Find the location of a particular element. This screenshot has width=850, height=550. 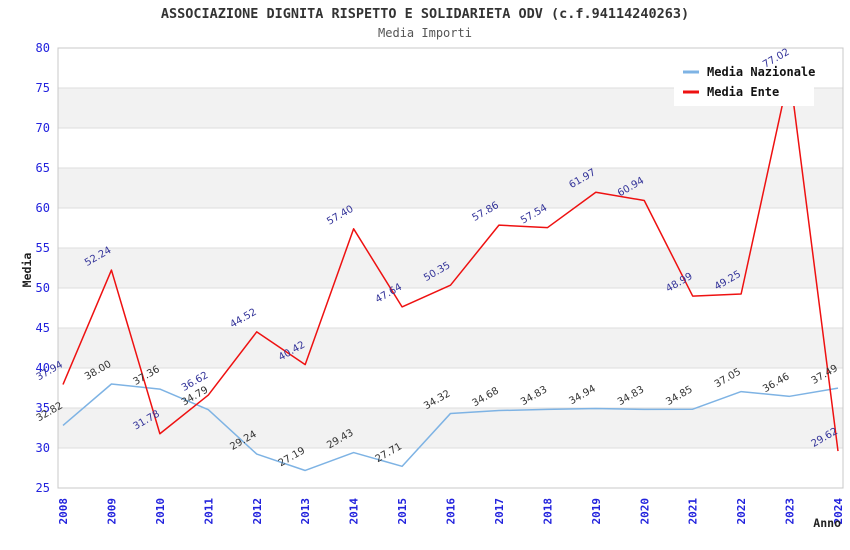

x-tick-label: 2016 is located at coordinates (451, 511).